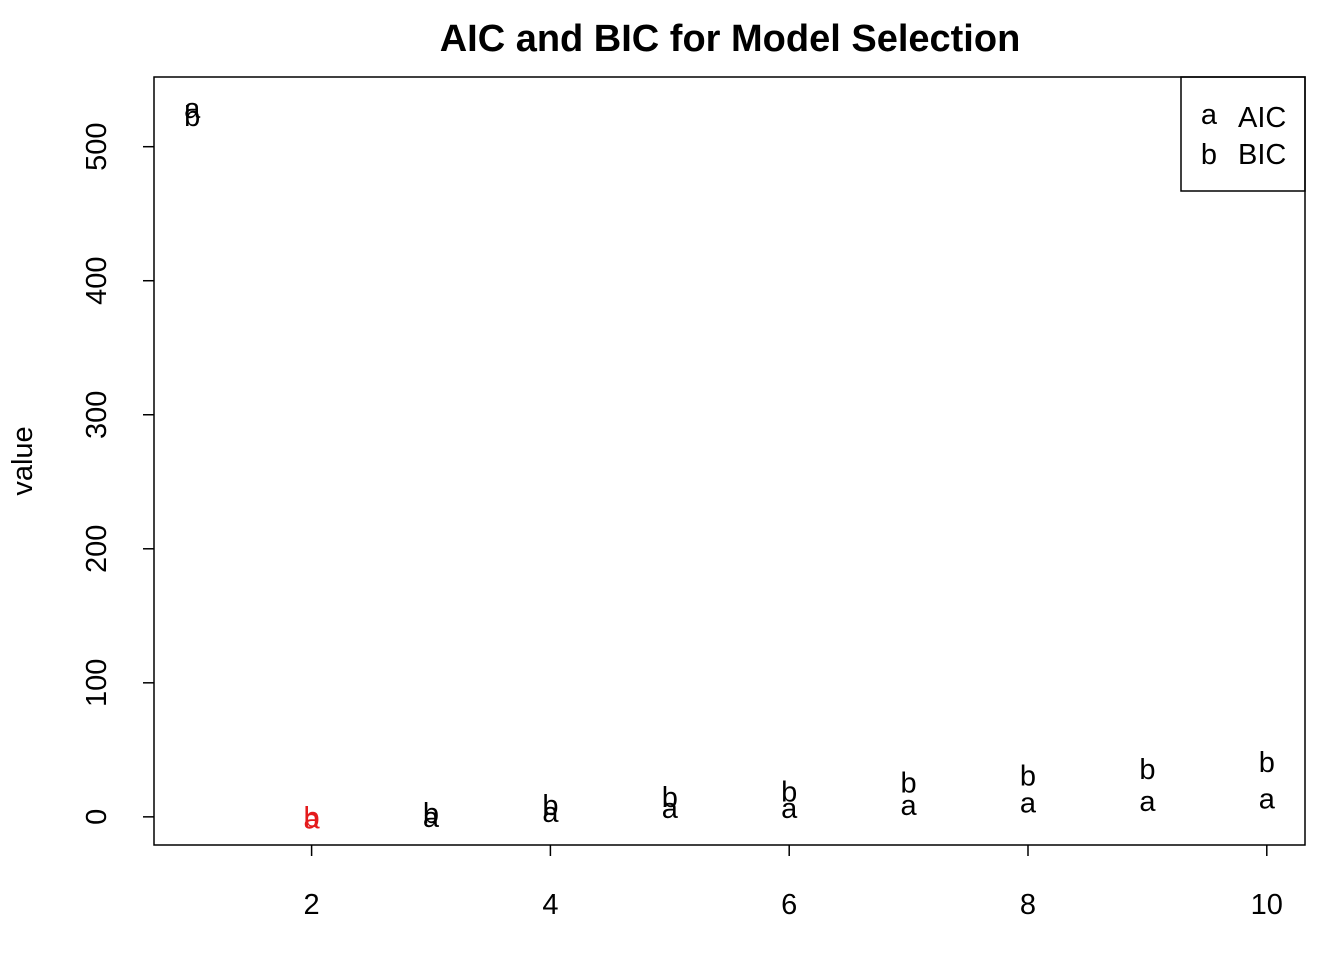 This screenshot has width=1344, height=960. Describe the element at coordinates (117, 474) in the screenshot. I see `y-axis: 0 100 200 300 400 500` at that location.